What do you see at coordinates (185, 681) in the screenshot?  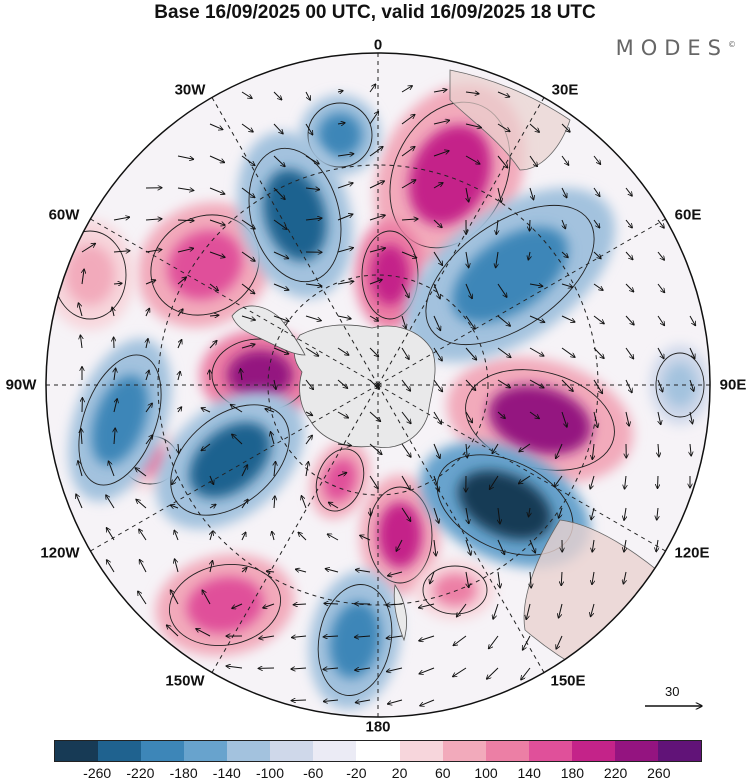 I see `label-lon-150w: 150W` at bounding box center [185, 681].